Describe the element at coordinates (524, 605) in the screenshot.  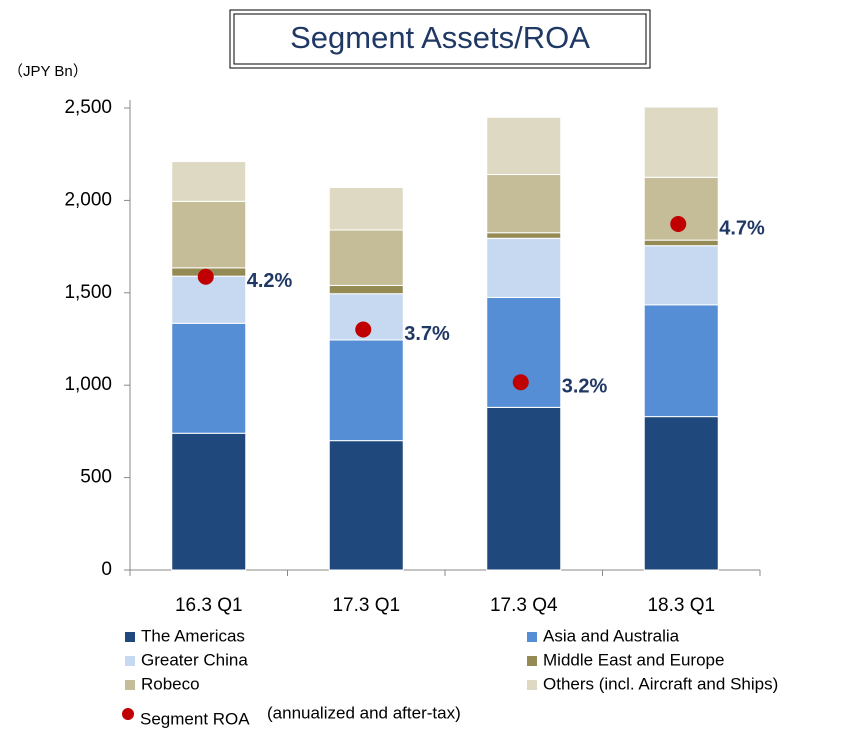
I see `x-tick-label: 17.3 Q4` at that location.